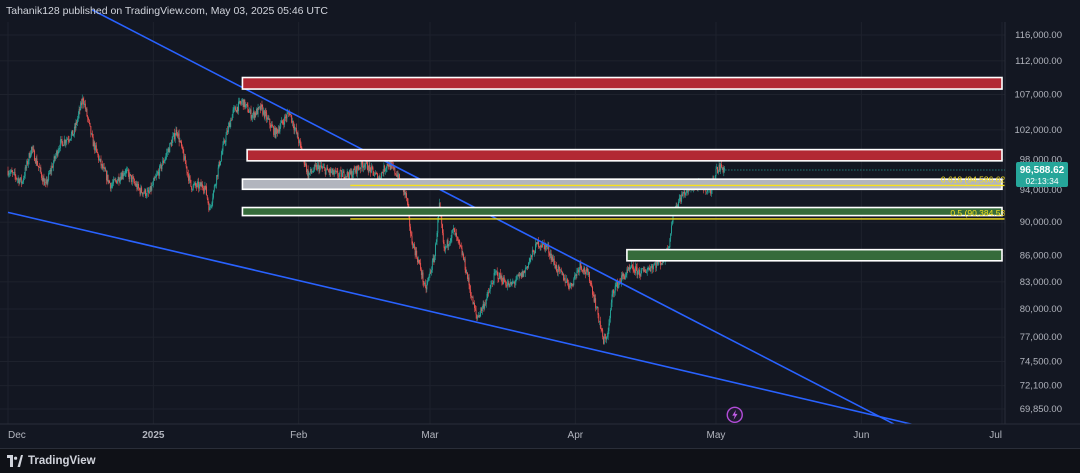 This screenshot has width=1080, height=473. What do you see at coordinates (1038, 130) in the screenshot?
I see `price-tick-label: 102,000.00` at bounding box center [1038, 130].